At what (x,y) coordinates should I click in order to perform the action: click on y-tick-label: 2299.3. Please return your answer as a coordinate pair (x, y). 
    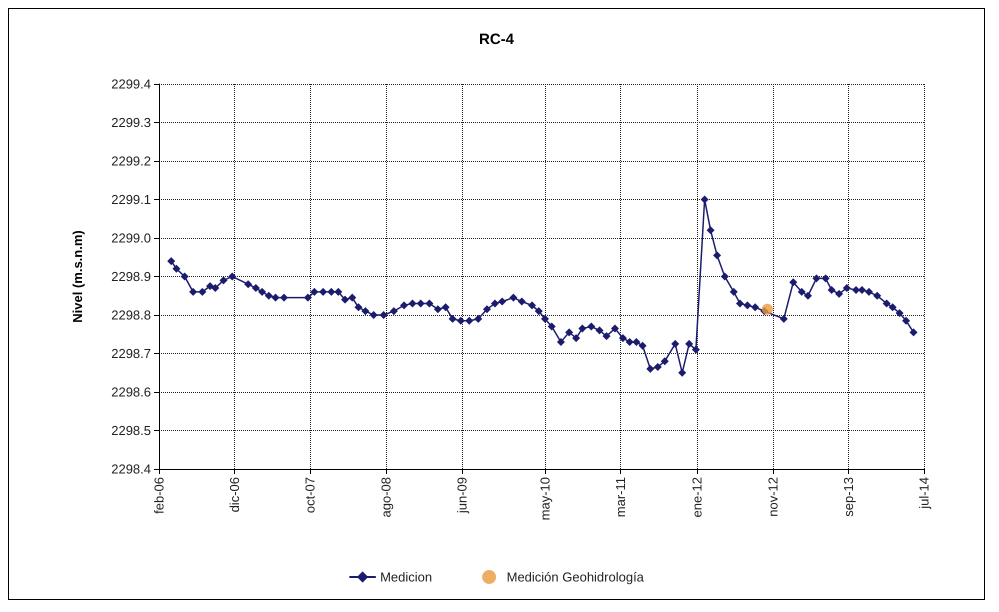
    Looking at the image, I should click on (131, 122).